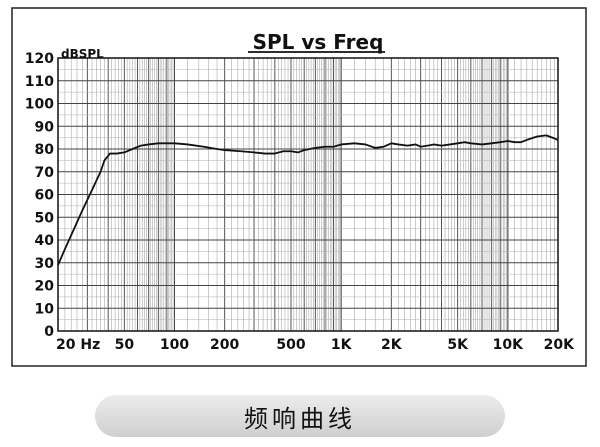 The width and height of the screenshot is (600, 447). I want to click on x-tick-label: 2K, so click(392, 345).